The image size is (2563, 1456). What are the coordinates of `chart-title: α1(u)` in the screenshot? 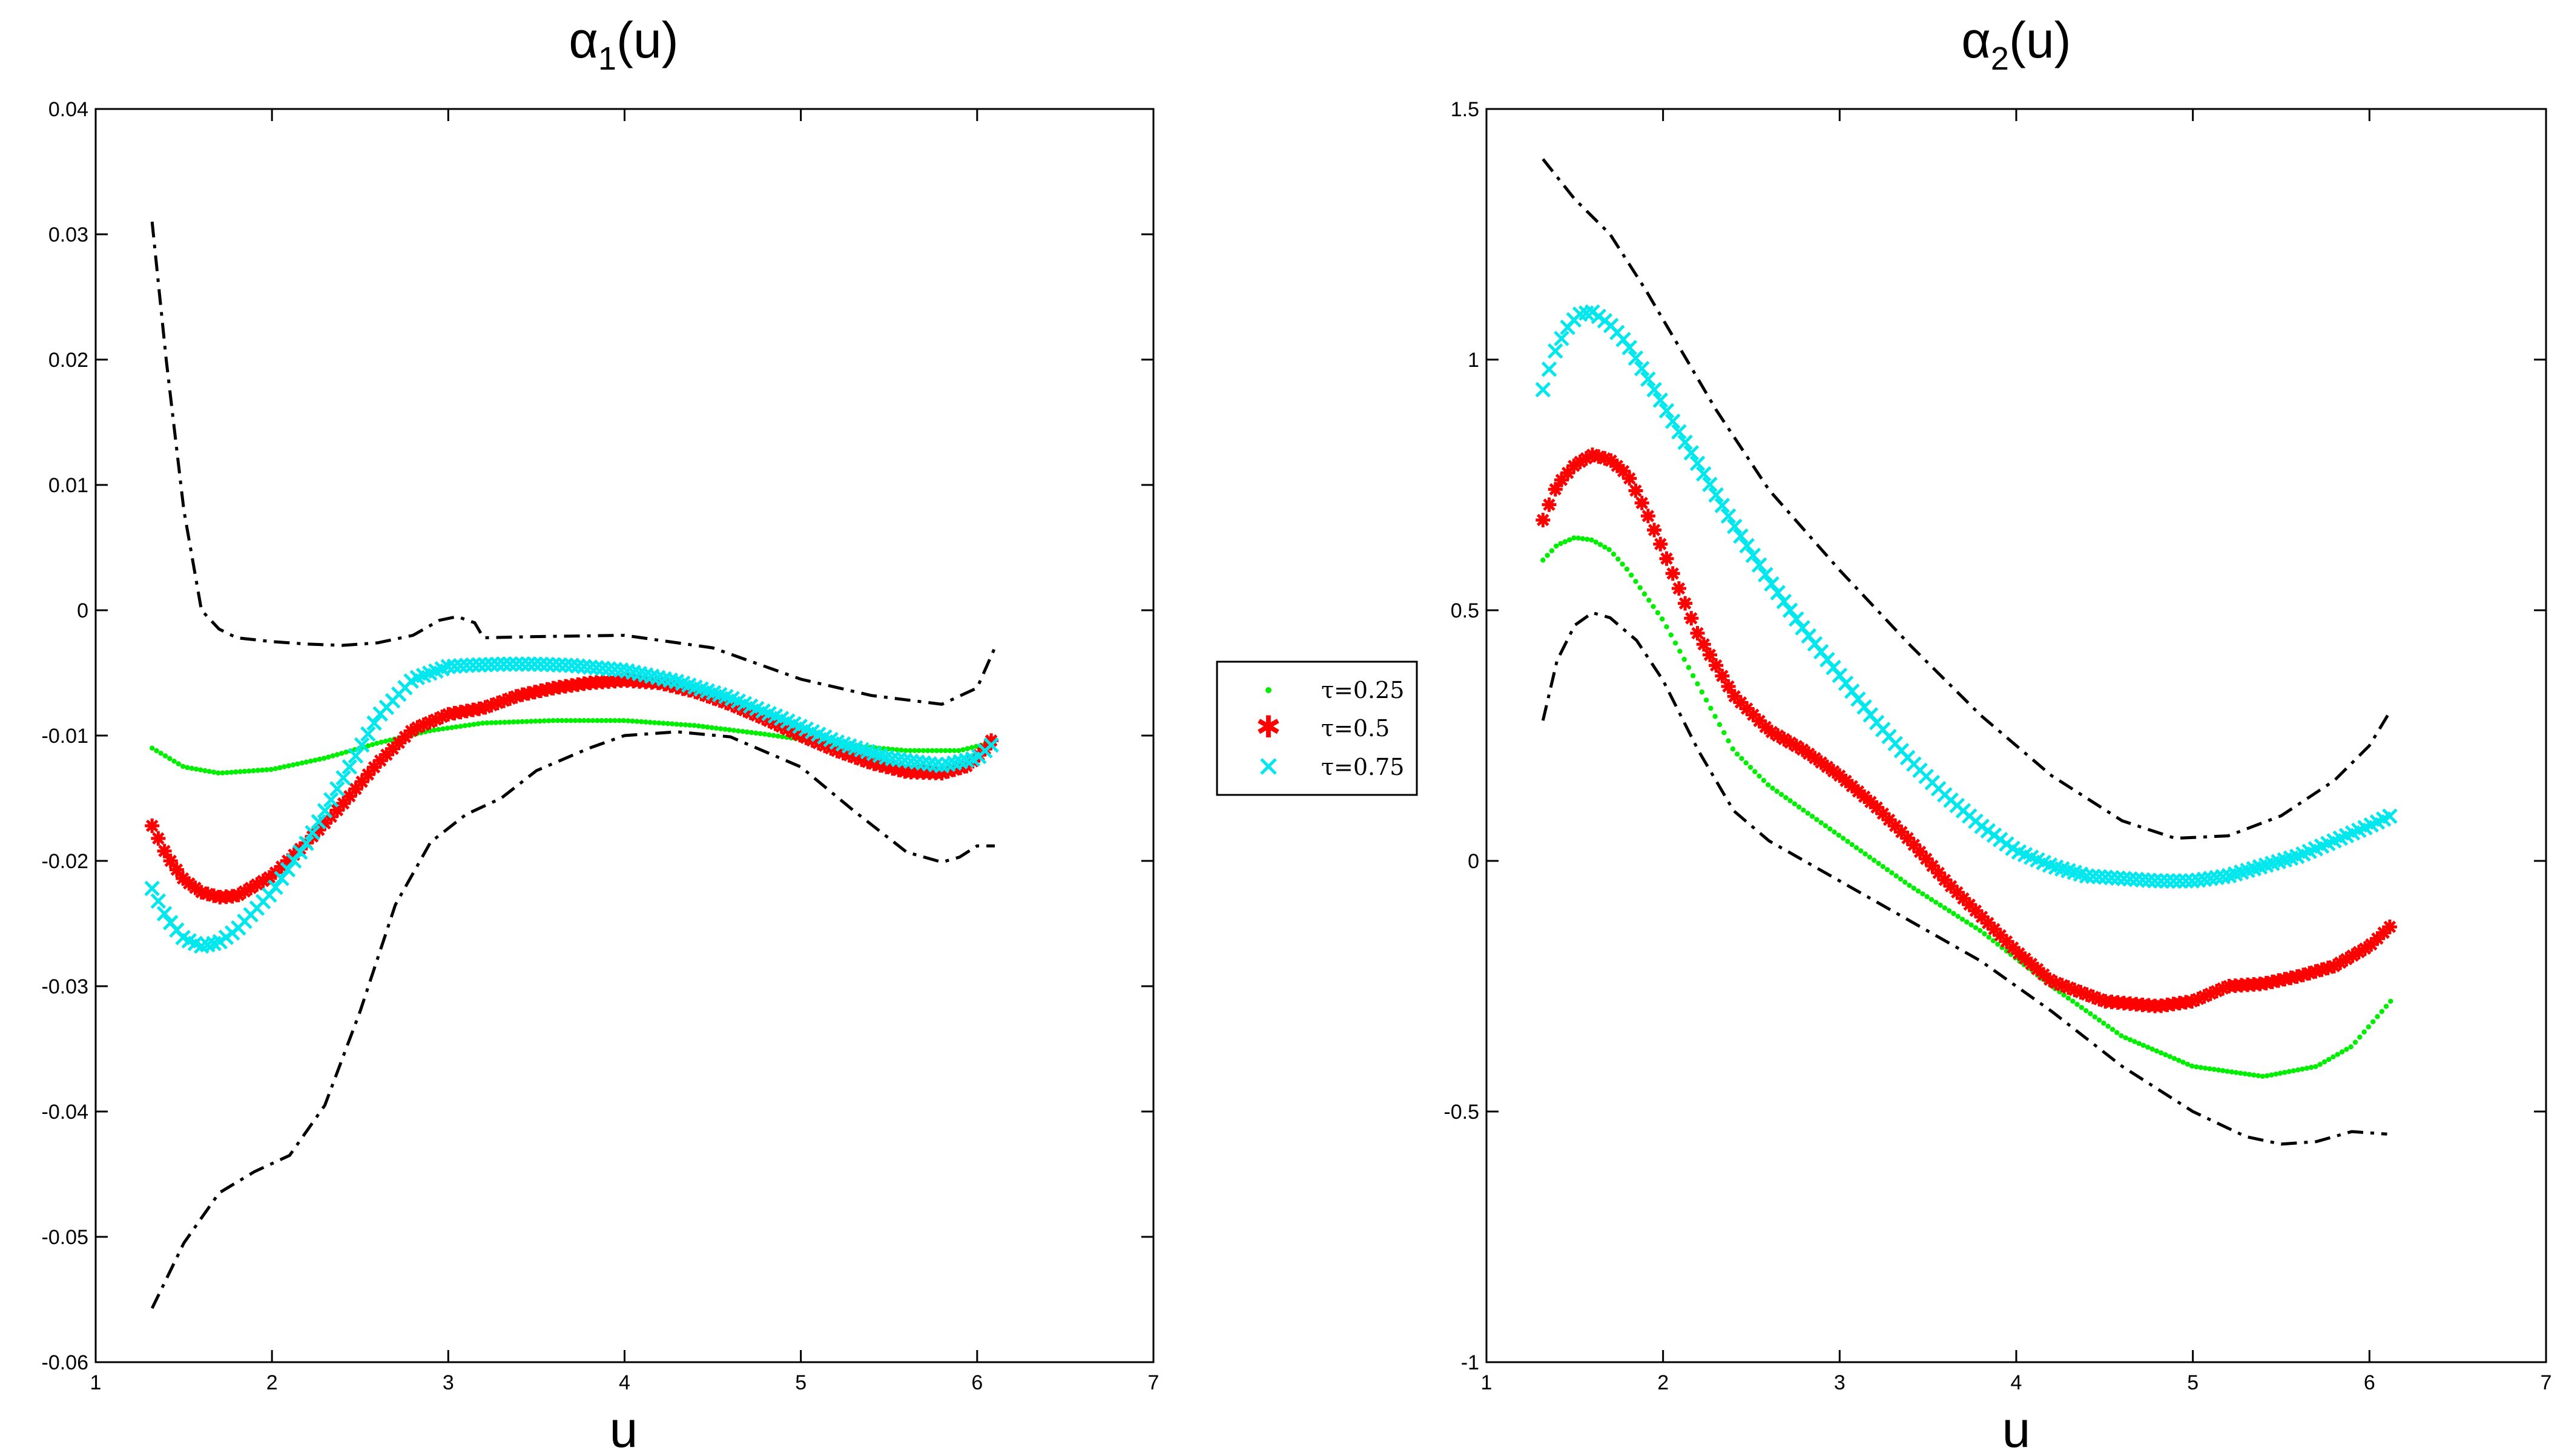 It's located at (624, 44).